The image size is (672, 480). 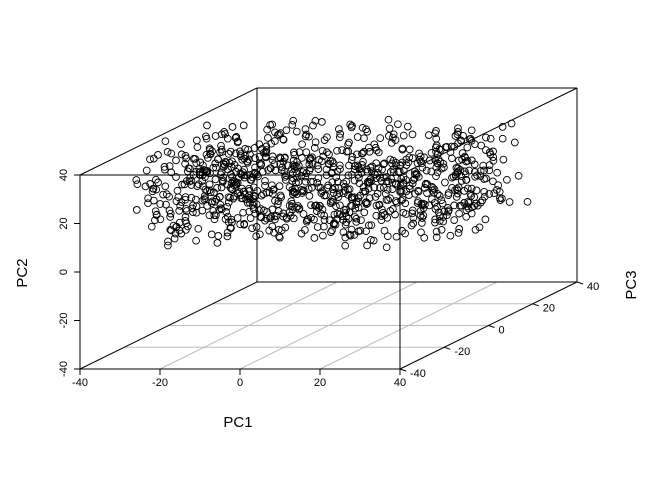 I want to click on x-axis-title: PC1, so click(x=237, y=422).